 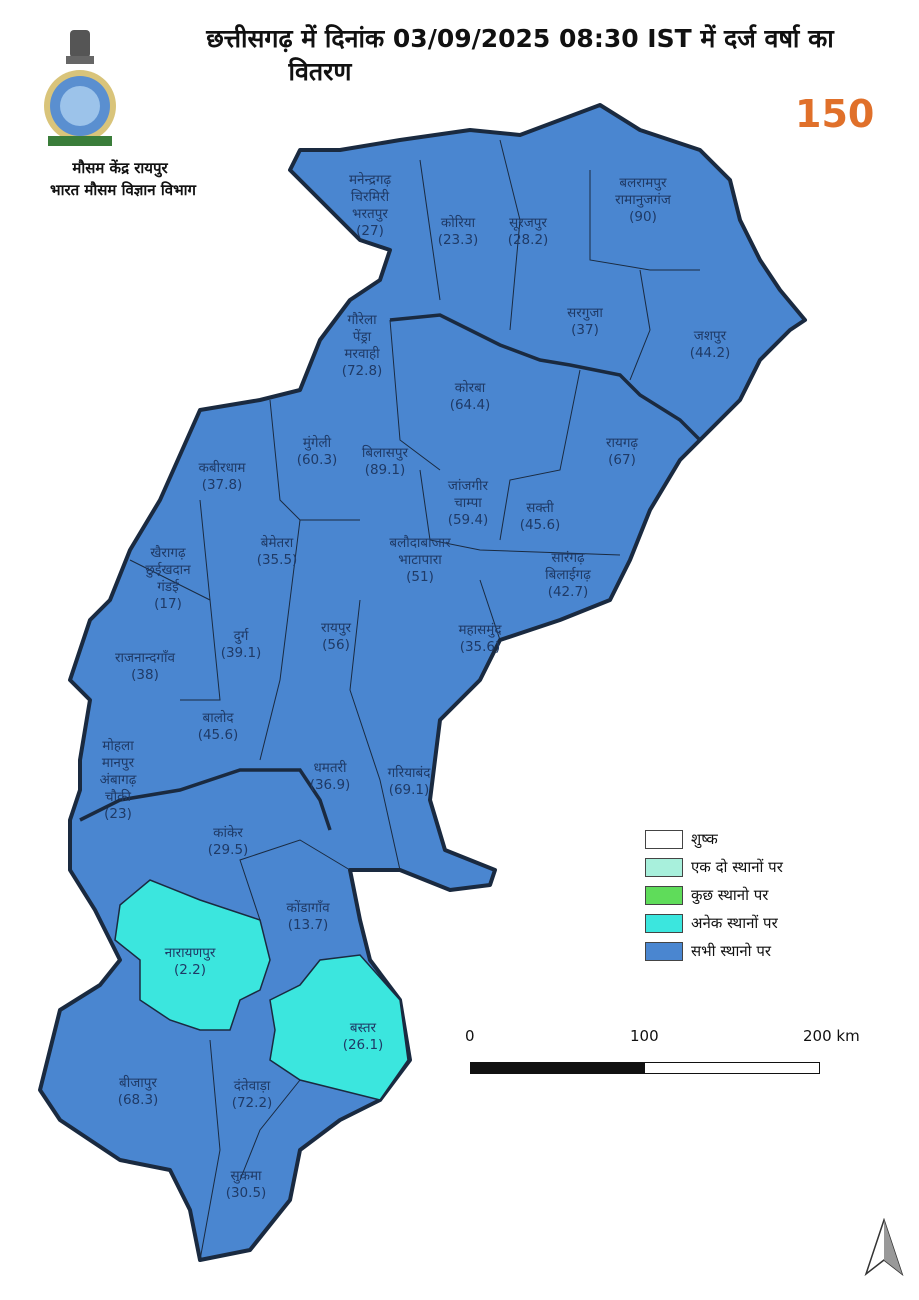 What do you see at coordinates (228, 842) in the screenshot?
I see `district-label: कांकेर (29.5)` at bounding box center [228, 842].